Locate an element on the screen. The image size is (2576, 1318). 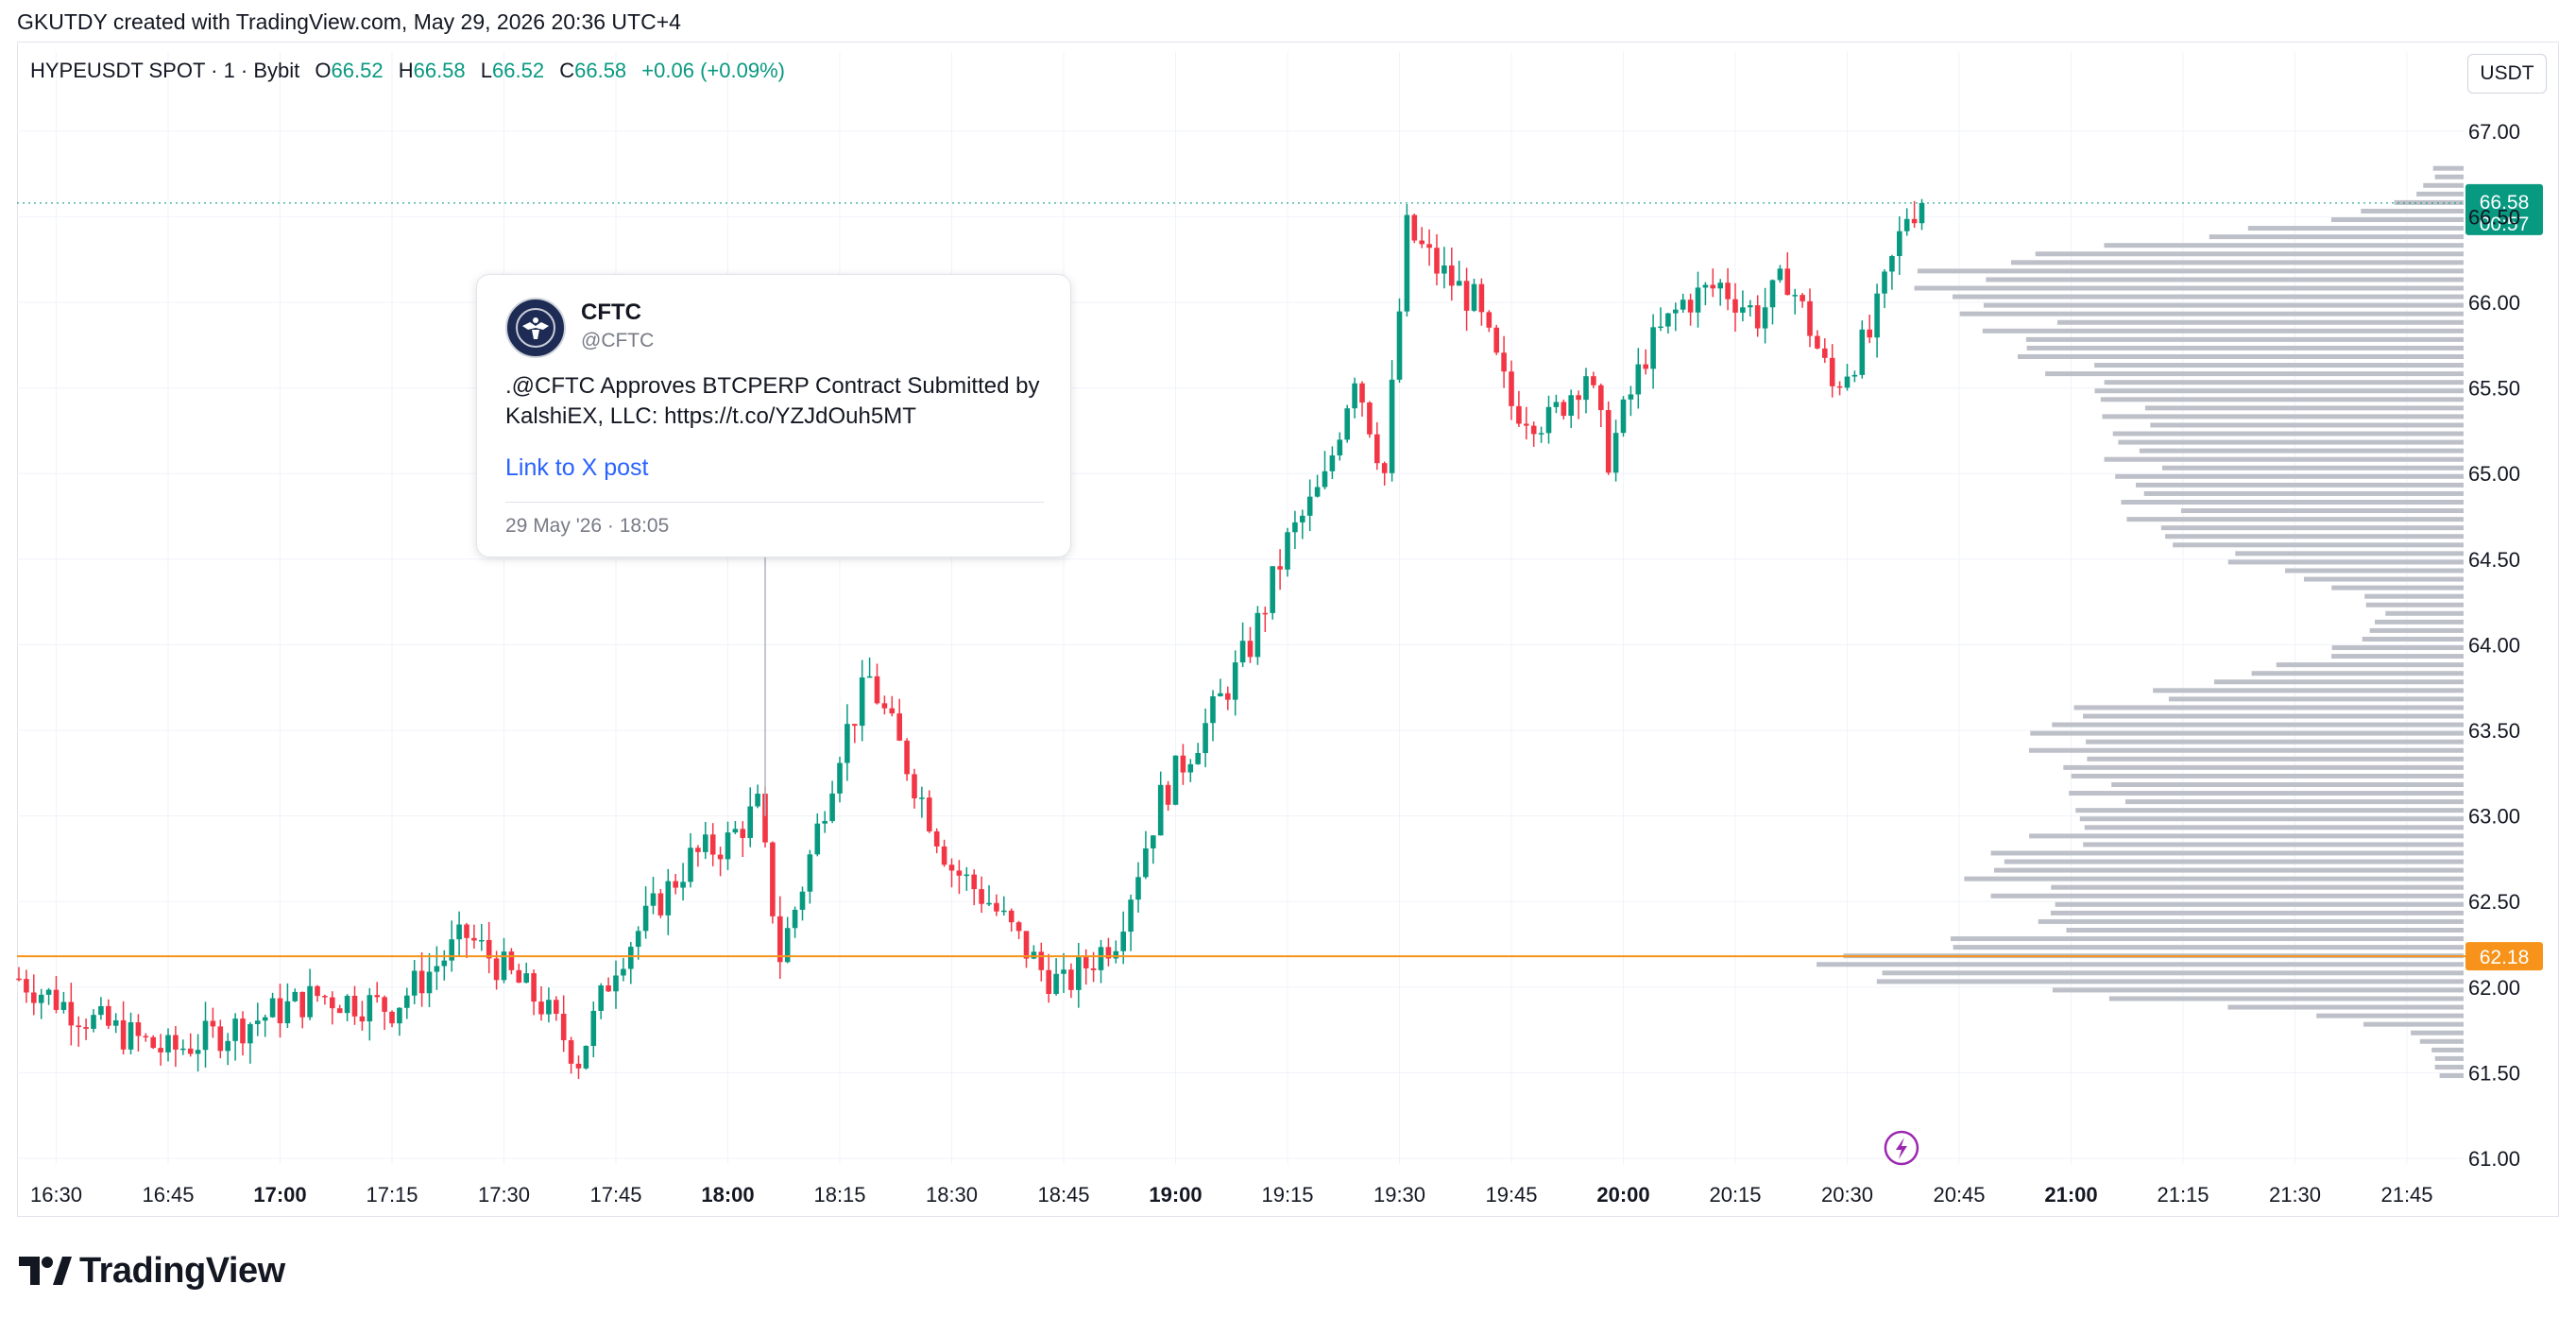
y-tick-label: 65.50 is located at coordinates (2494, 389).